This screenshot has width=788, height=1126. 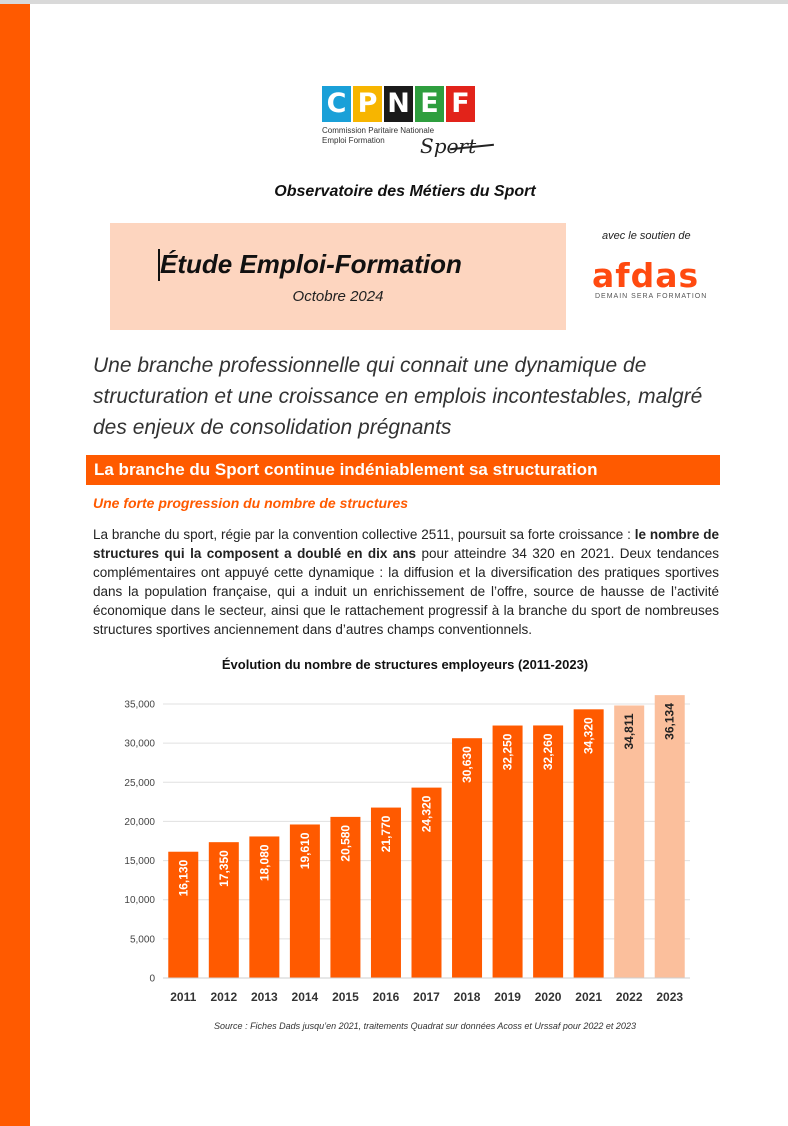 What do you see at coordinates (345, 997) in the screenshot?
I see `x-category-label: 2015` at bounding box center [345, 997].